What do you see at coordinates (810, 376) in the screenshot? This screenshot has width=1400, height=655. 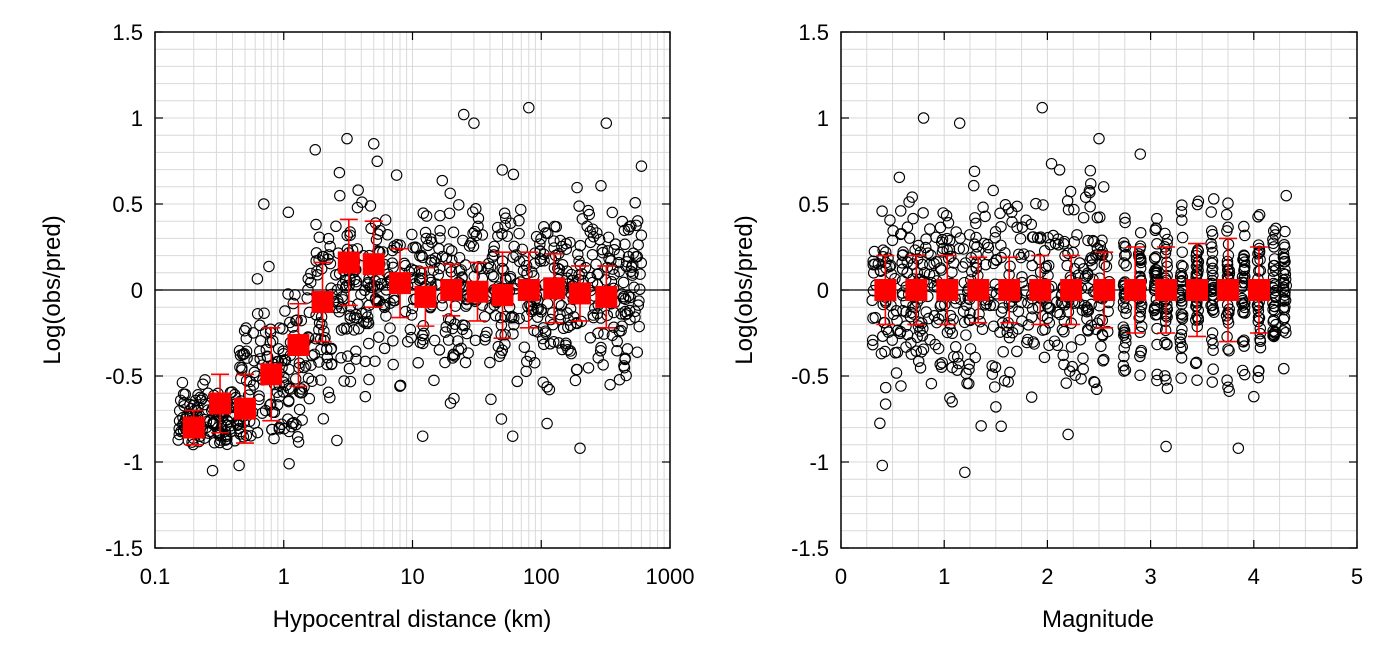 I see `y-tick-label: -0.5` at bounding box center [810, 376].